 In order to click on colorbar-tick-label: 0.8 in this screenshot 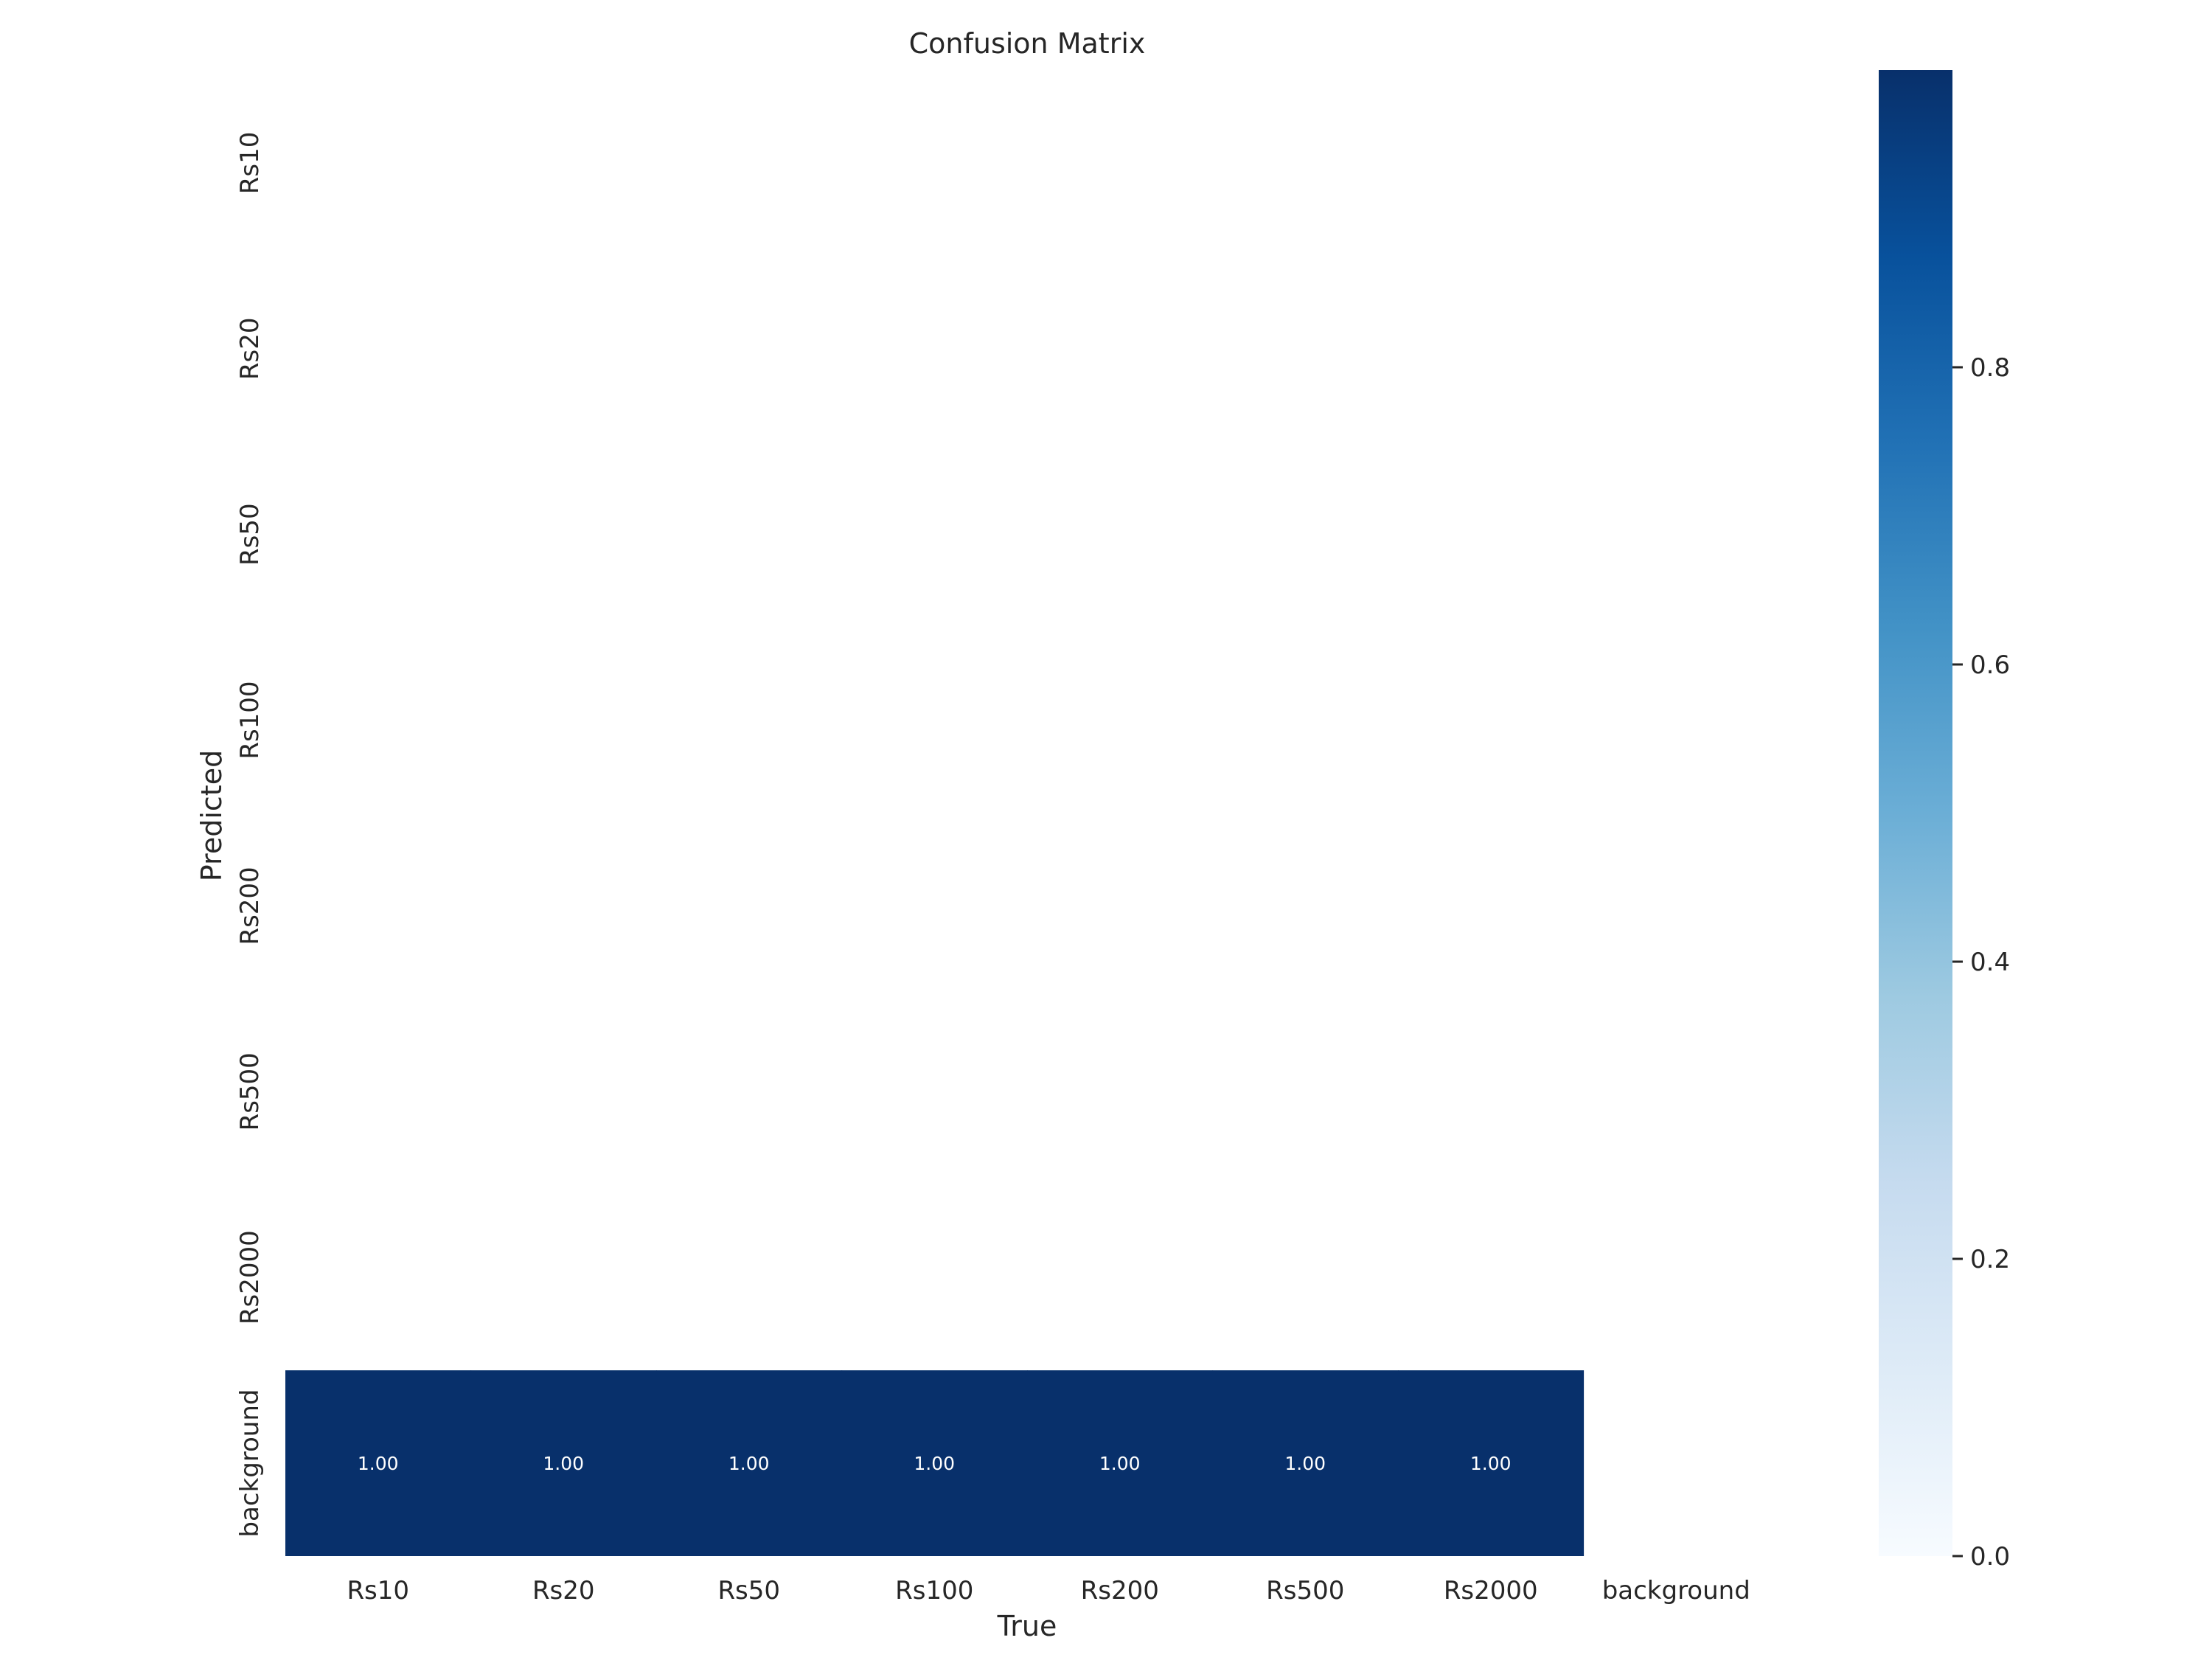, I will do `click(1990, 368)`.